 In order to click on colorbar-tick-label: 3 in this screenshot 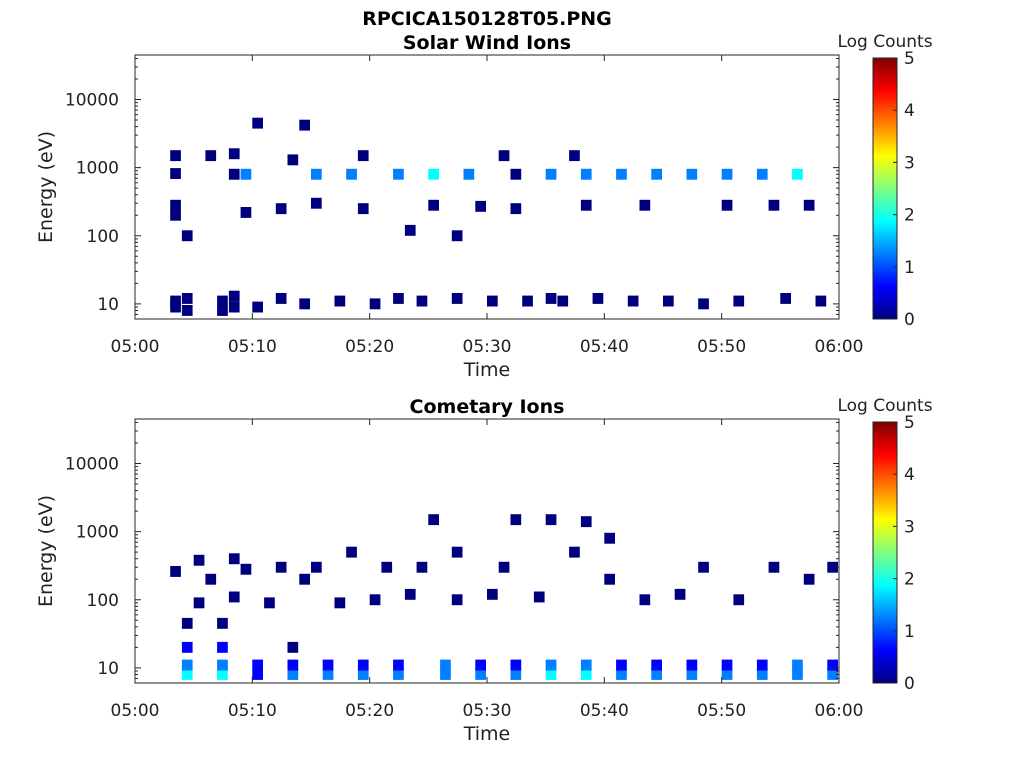, I will do `click(909, 163)`.